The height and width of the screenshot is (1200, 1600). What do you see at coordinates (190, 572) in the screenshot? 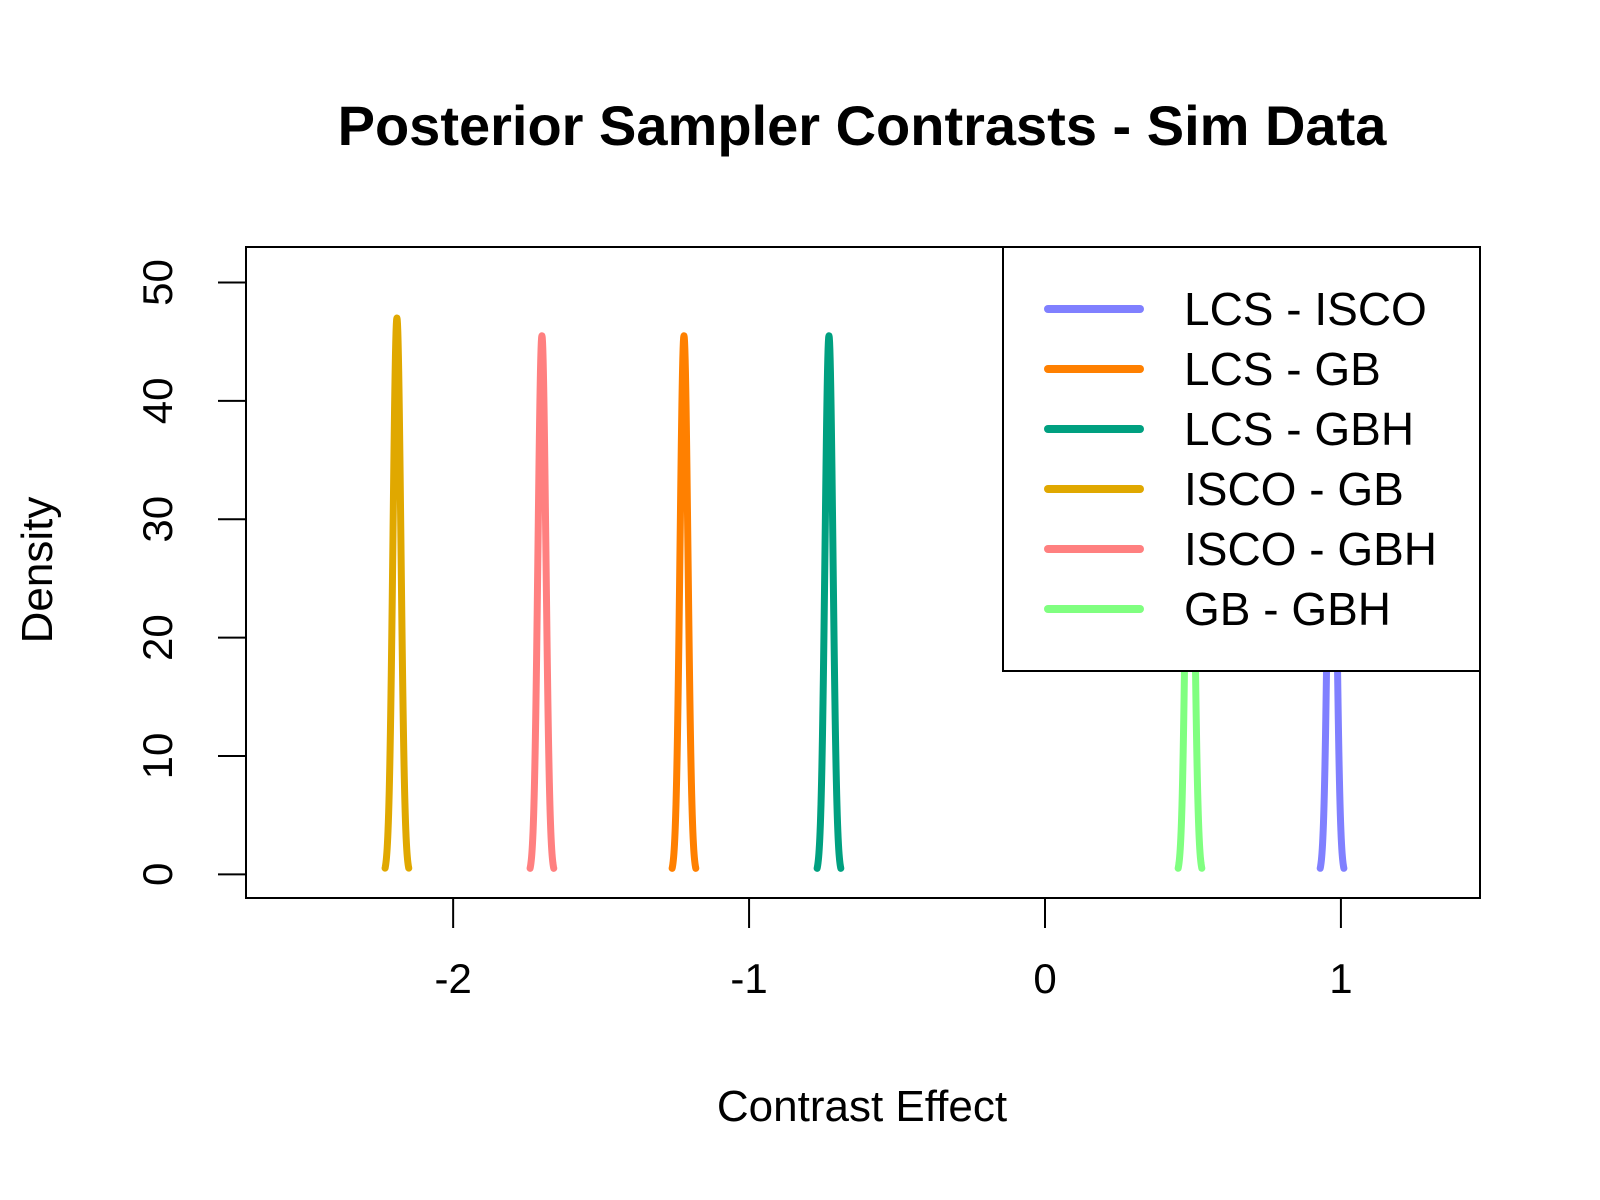
I see `y-axis: 0 10 20 30 40 50` at bounding box center [190, 572].